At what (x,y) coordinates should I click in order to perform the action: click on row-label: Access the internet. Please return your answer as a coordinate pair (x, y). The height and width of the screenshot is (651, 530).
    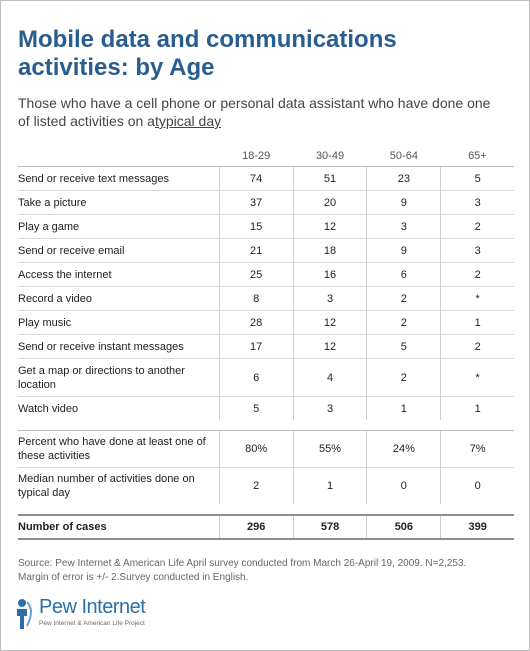
    Looking at the image, I should click on (119, 274).